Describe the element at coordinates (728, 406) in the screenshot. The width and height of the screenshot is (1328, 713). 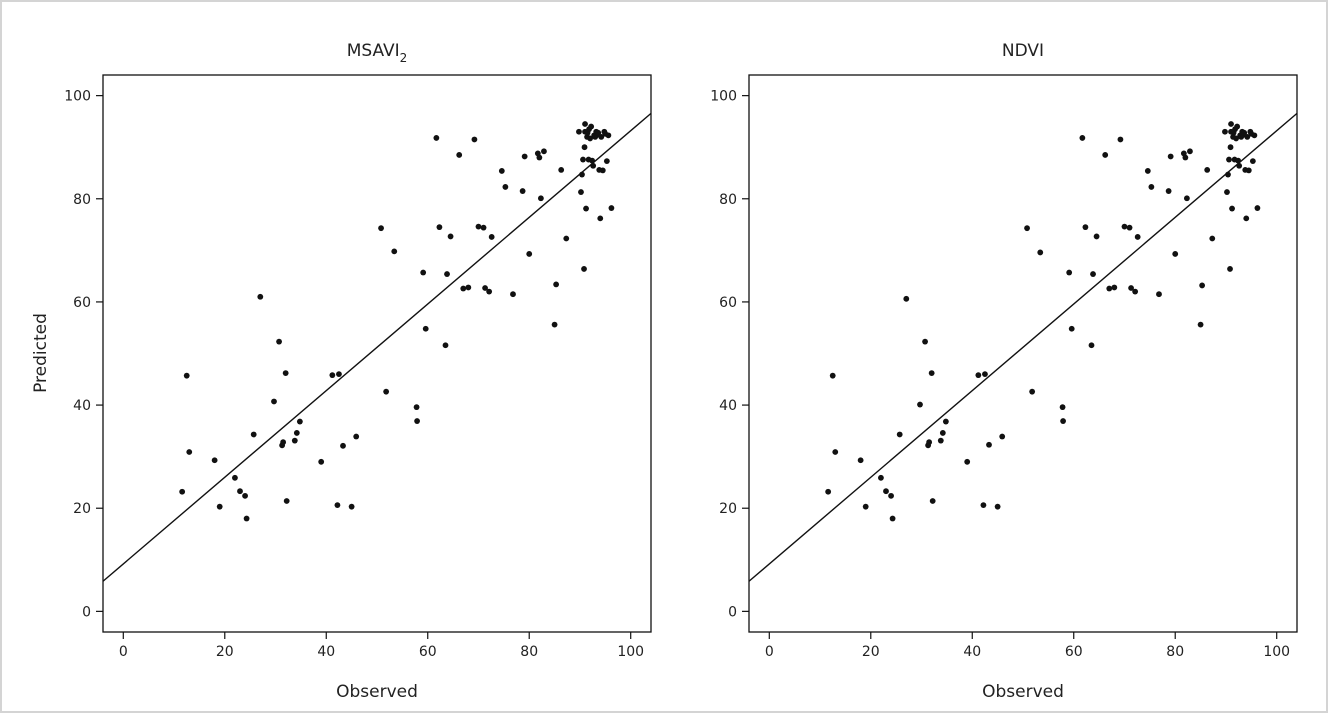
I see `y-tick-label-ndvi-40: 40` at that location.